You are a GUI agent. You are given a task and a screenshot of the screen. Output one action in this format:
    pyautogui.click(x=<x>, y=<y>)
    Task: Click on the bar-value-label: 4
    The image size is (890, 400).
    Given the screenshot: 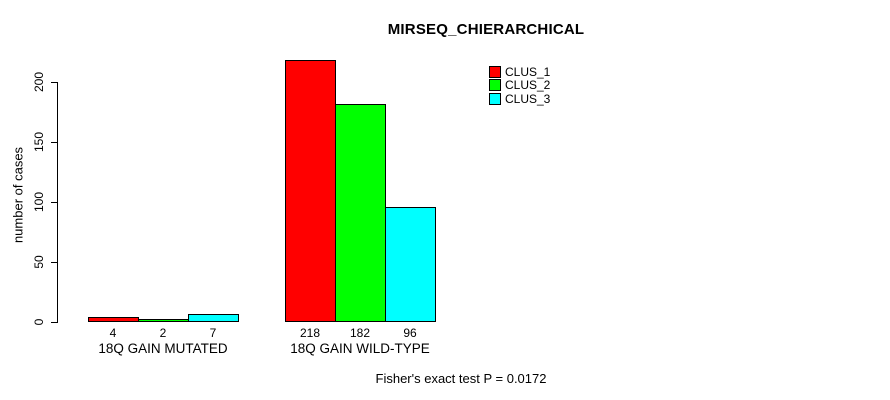 What is the action you would take?
    pyautogui.click(x=113, y=333)
    